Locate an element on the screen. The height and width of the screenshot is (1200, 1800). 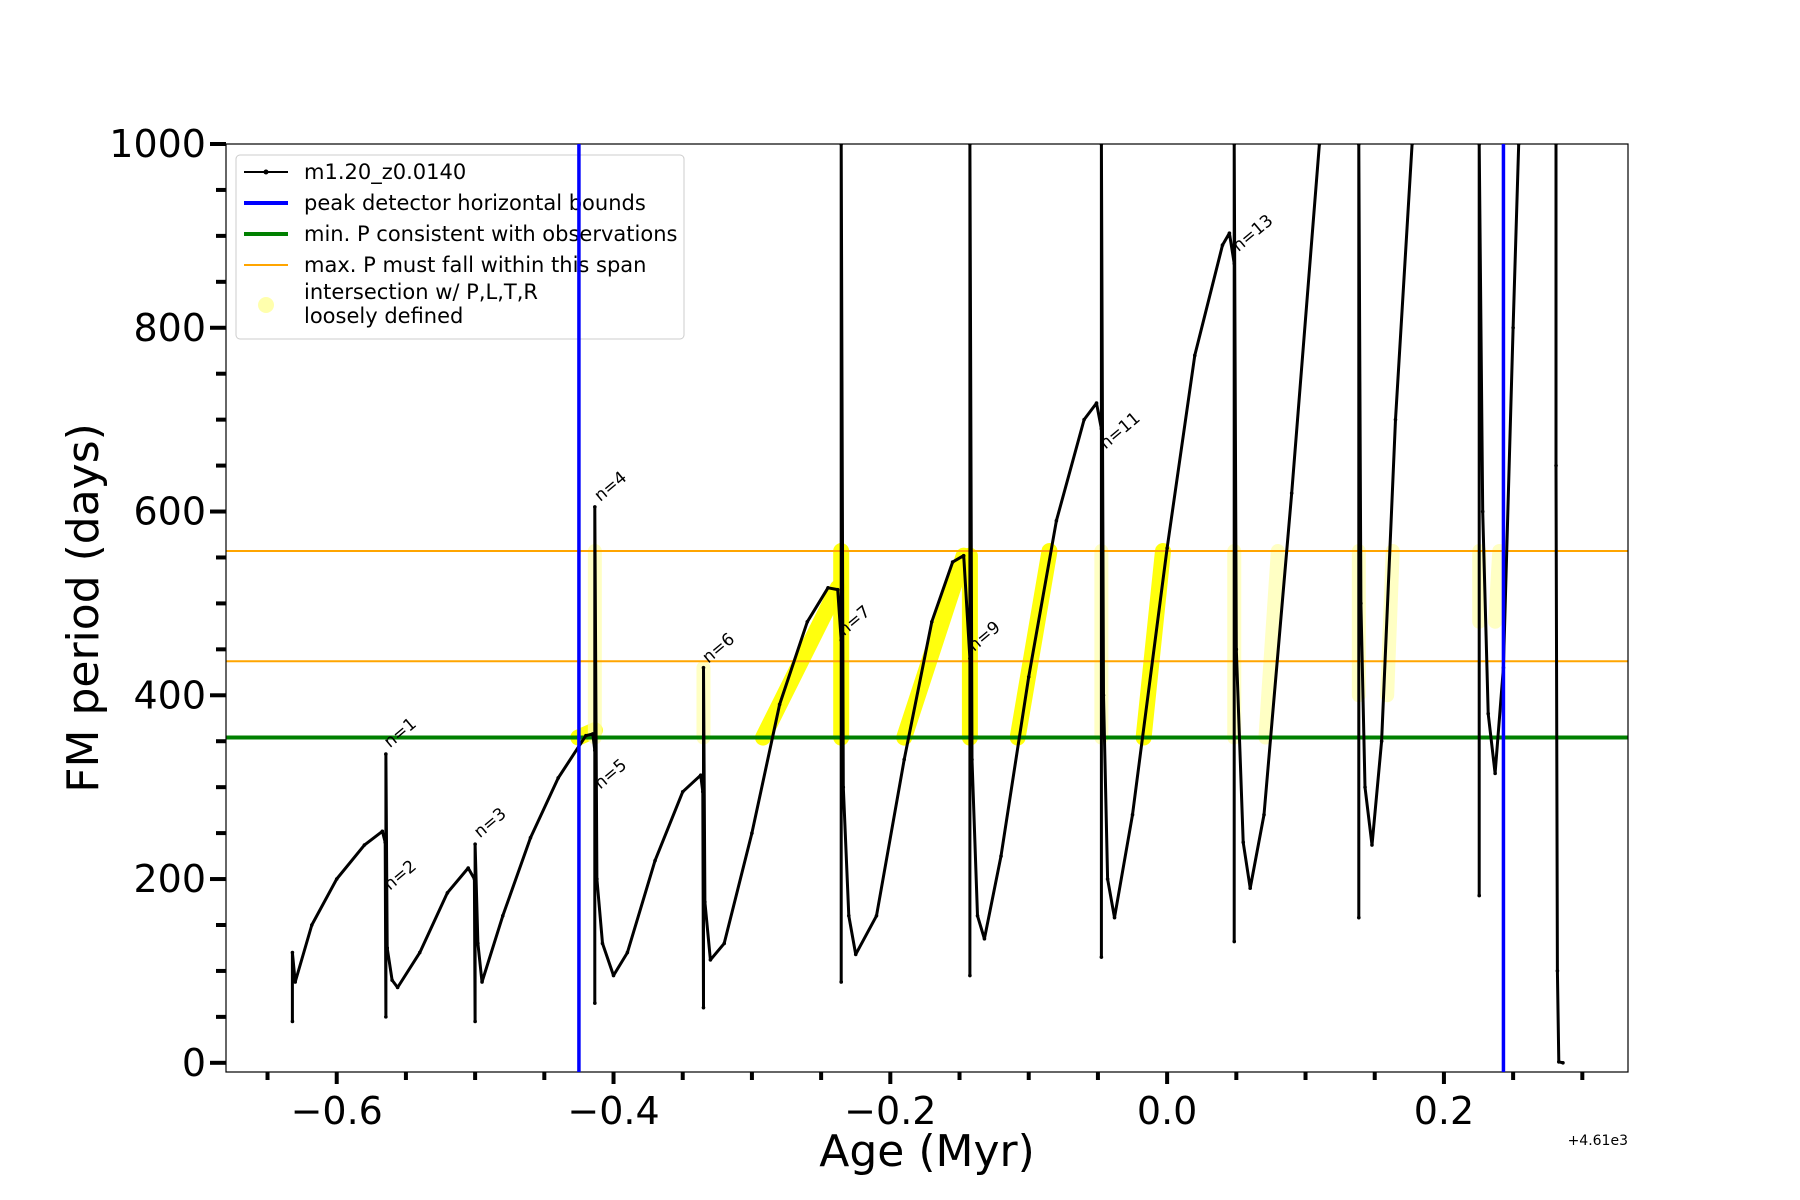
x-axis-offset-label: +4.61e3 is located at coordinates (1598, 1141).